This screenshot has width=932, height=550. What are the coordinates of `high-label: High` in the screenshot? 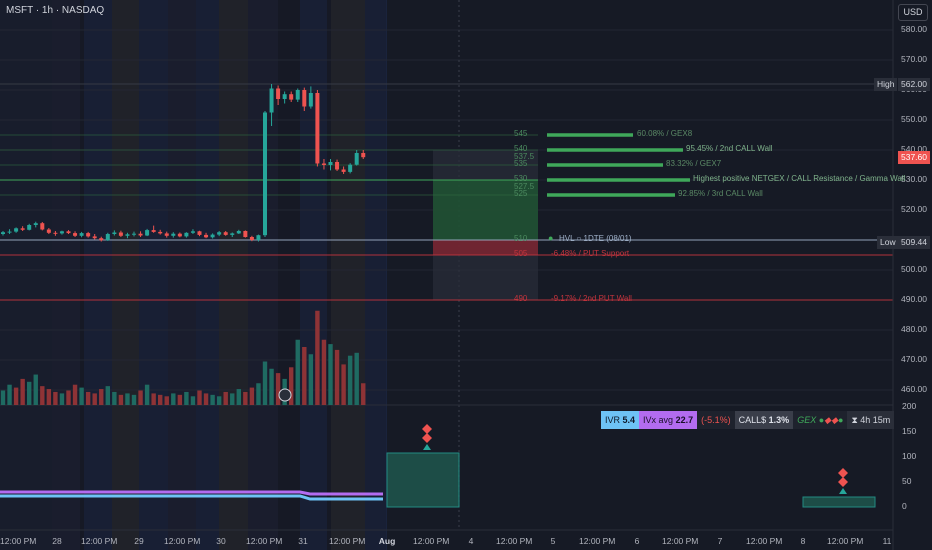 It's located at (886, 84).